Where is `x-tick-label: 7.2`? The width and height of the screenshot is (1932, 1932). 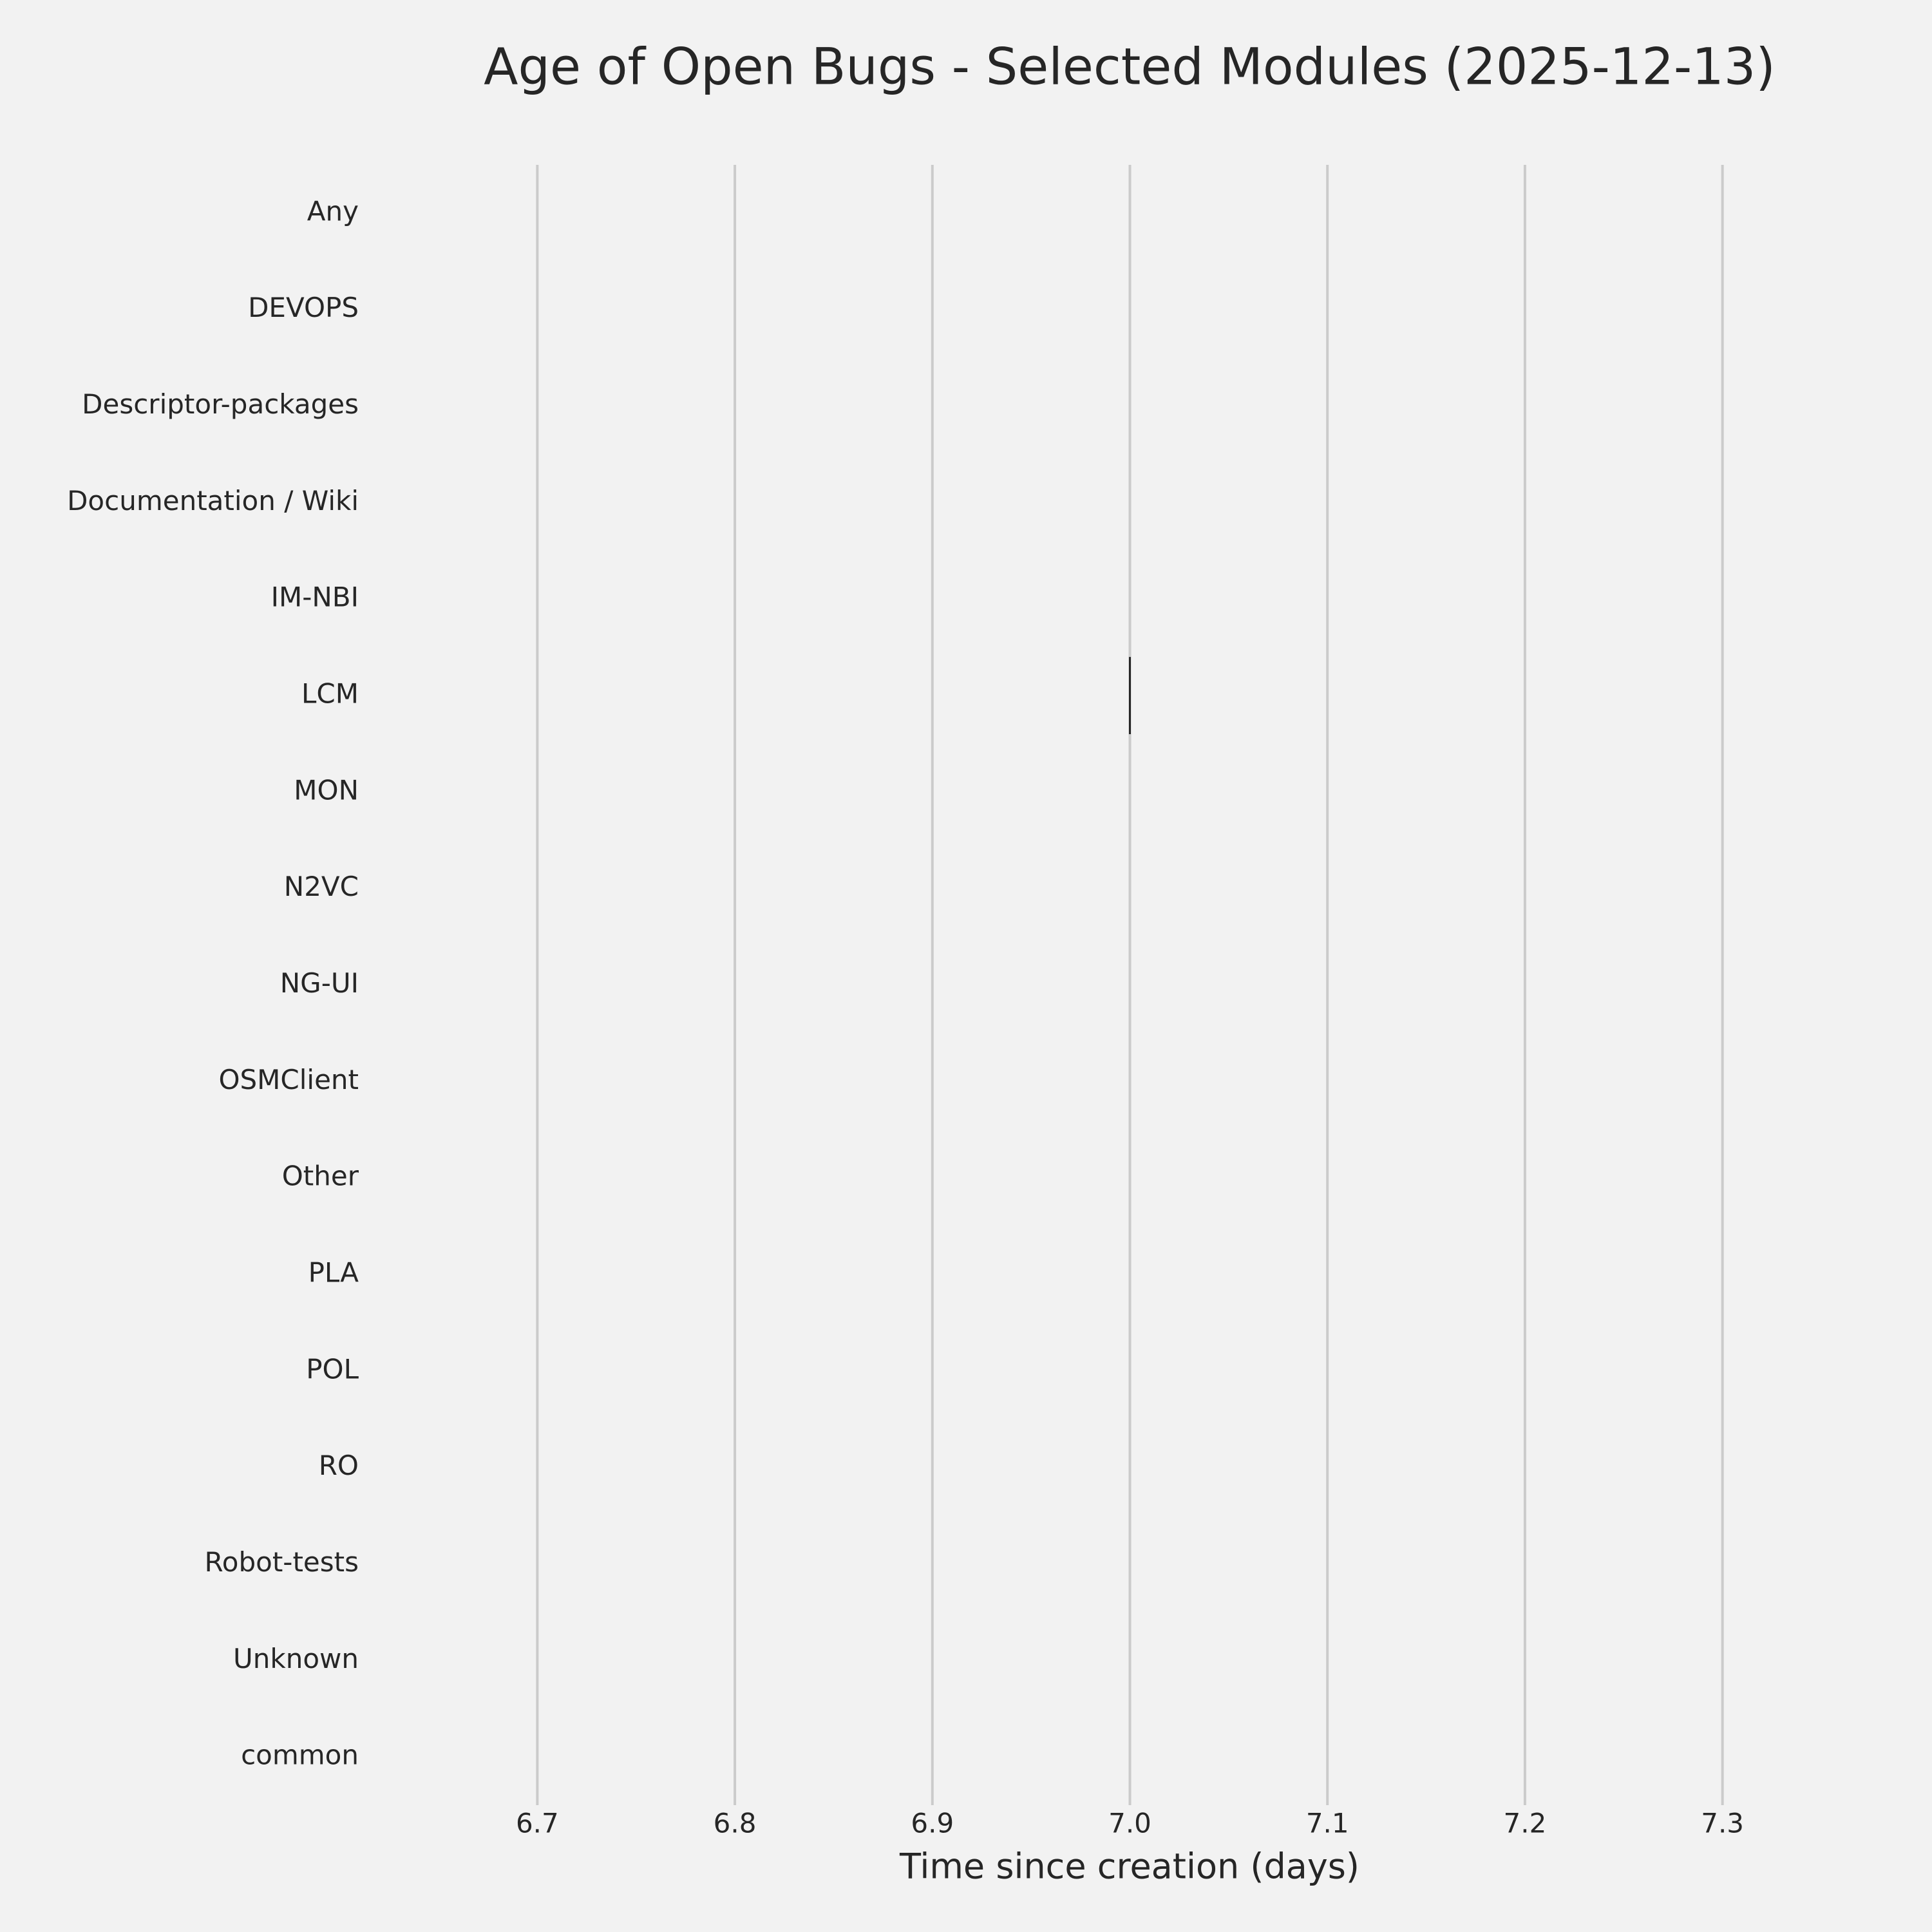
x-tick-label: 7.2 is located at coordinates (1525, 1824).